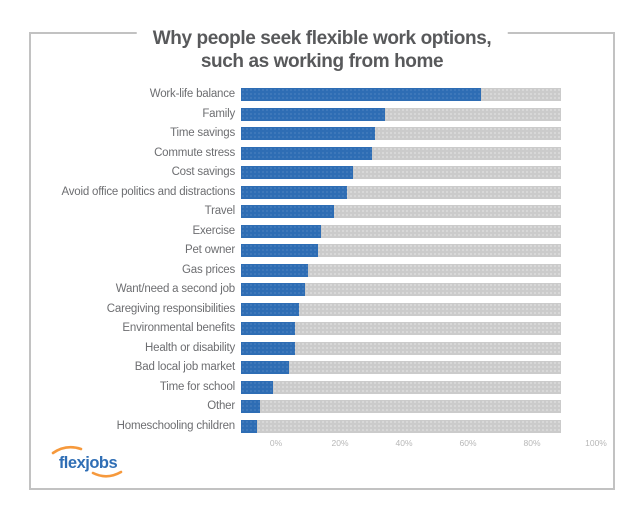 This screenshot has width=640, height=509. What do you see at coordinates (197, 386) in the screenshot?
I see `category-label: Time for school` at bounding box center [197, 386].